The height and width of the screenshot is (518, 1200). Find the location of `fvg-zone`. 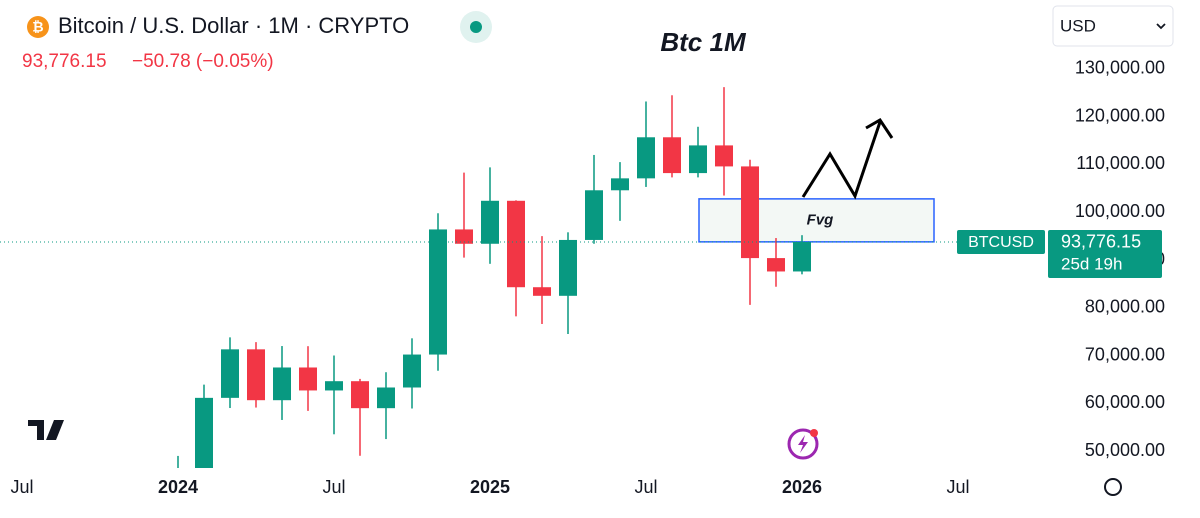

fvg-zone is located at coordinates (816, 220).